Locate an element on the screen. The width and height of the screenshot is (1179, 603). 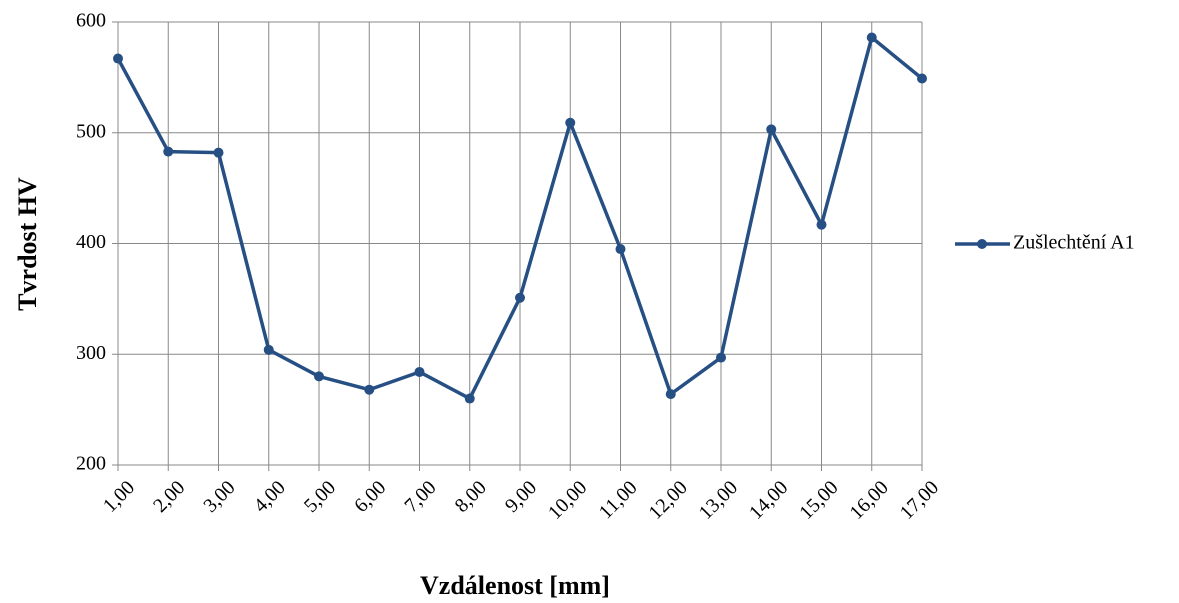
x-tick-label: 11,00 is located at coordinates (618, 500).